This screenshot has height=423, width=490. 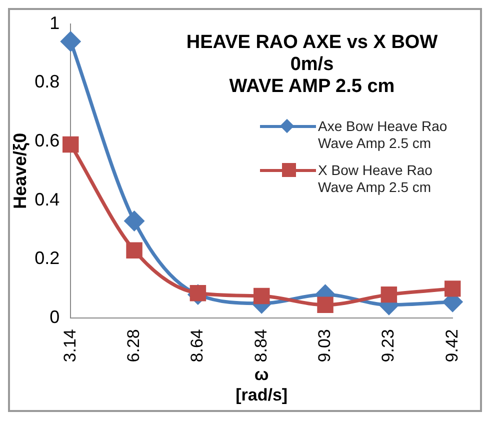 I want to click on y-tick-label: 1, so click(x=55, y=22).